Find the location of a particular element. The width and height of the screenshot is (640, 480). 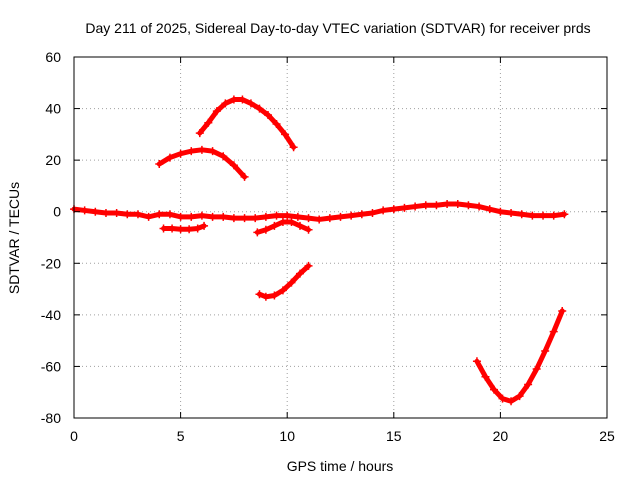

y-tick-label: -80 is located at coordinates (51, 418).